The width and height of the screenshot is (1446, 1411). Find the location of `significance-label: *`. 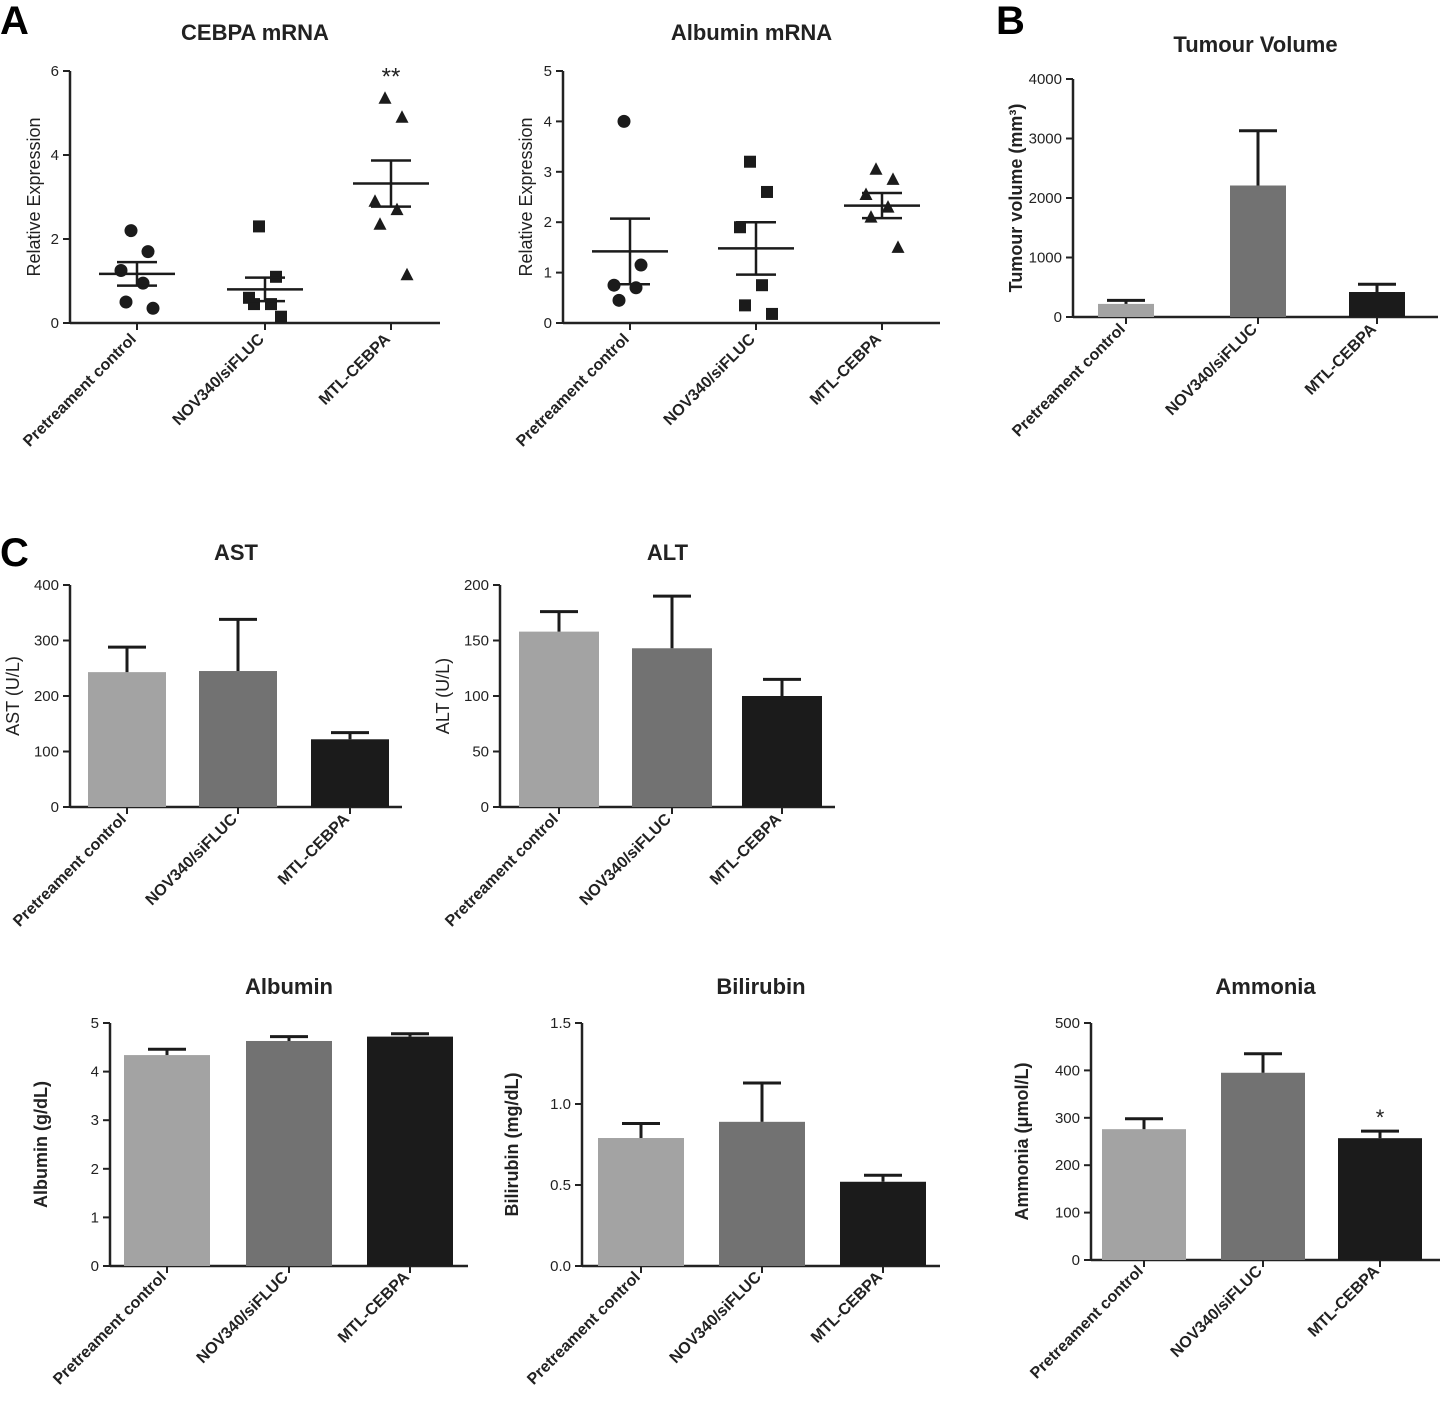

significance-label: * is located at coordinates (1380, 1117).